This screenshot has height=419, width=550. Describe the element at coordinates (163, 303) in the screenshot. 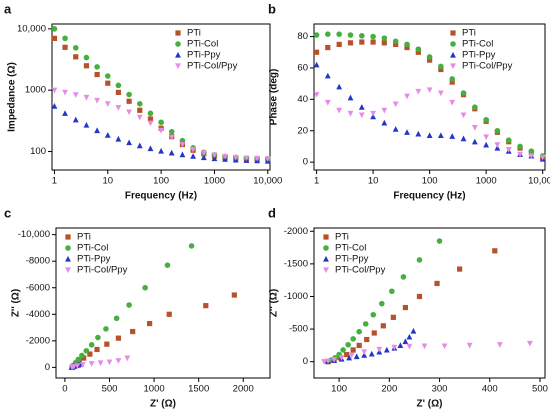

I see `plot-frame` at that location.